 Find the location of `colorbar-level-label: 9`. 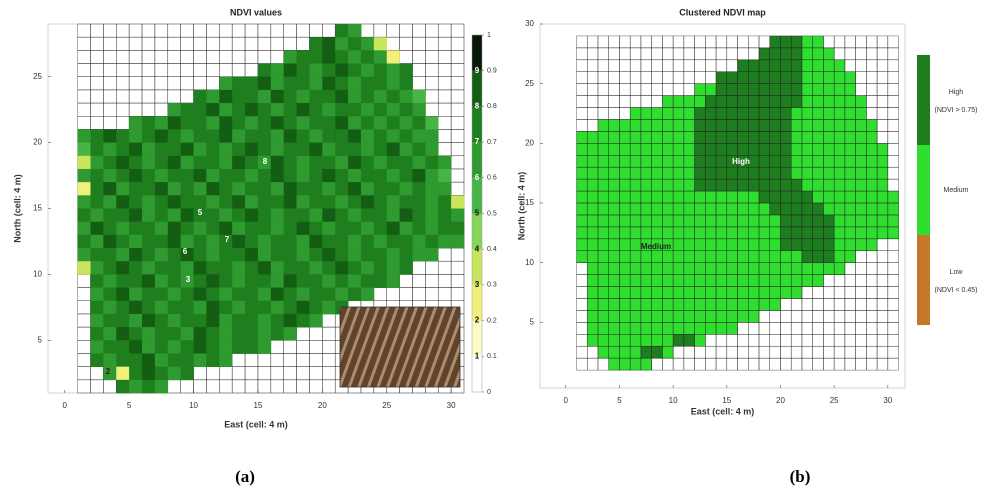

colorbar-level-label: 9 is located at coordinates (477, 70).